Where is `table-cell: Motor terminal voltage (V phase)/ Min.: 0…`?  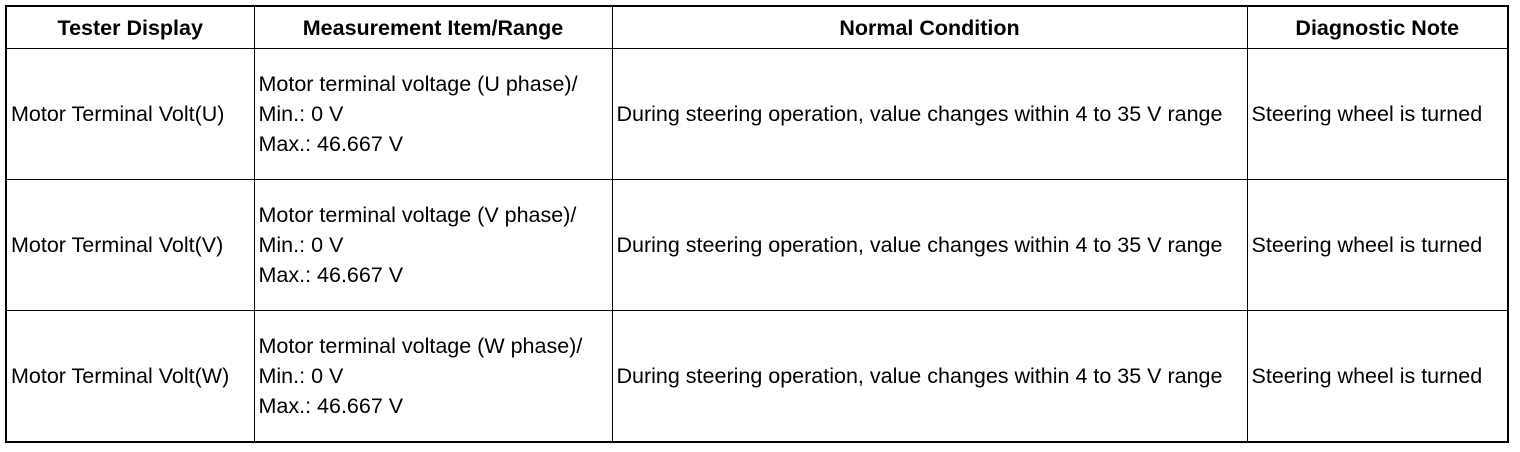
table-cell: Motor terminal voltage (V phase)/ Min.: 0… is located at coordinates (433, 245).